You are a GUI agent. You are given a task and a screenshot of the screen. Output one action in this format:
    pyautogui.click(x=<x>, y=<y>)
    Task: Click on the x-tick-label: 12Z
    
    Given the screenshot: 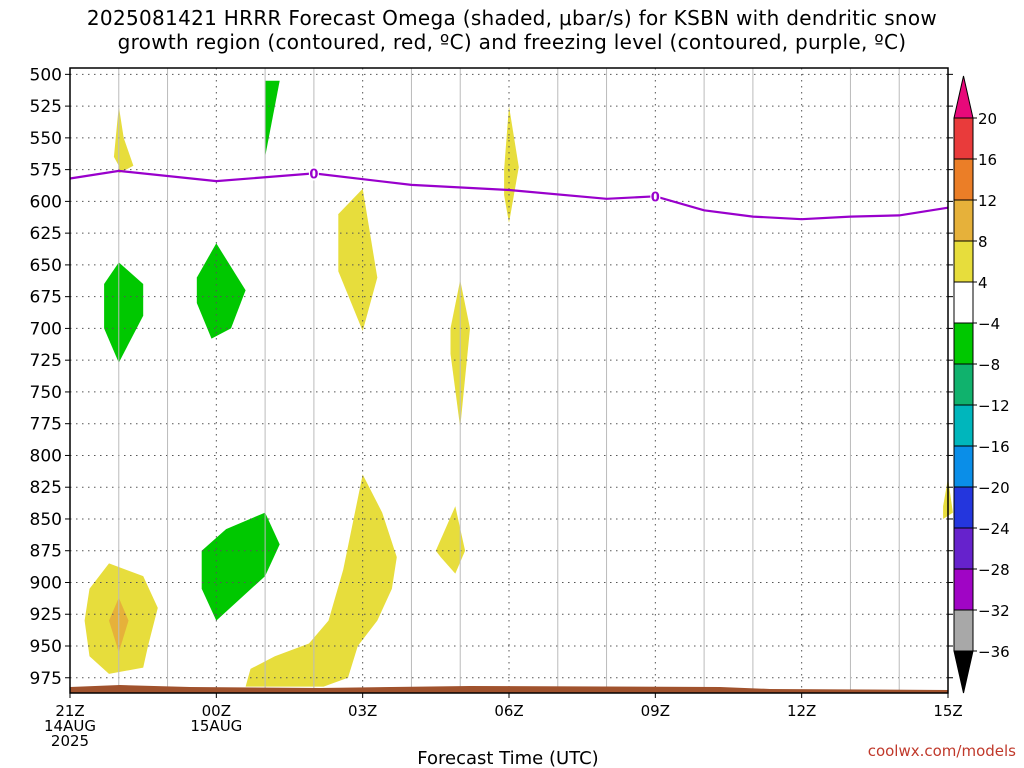 What is the action you would take?
    pyautogui.click(x=801, y=711)
    